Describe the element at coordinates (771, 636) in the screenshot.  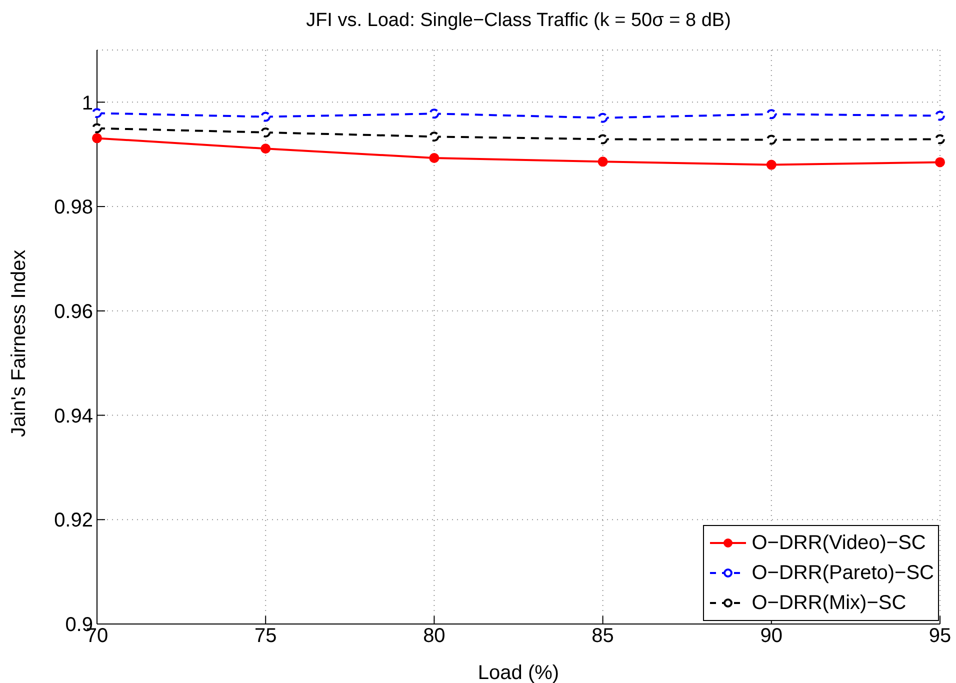
I see `x-tick-label: 90` at that location.